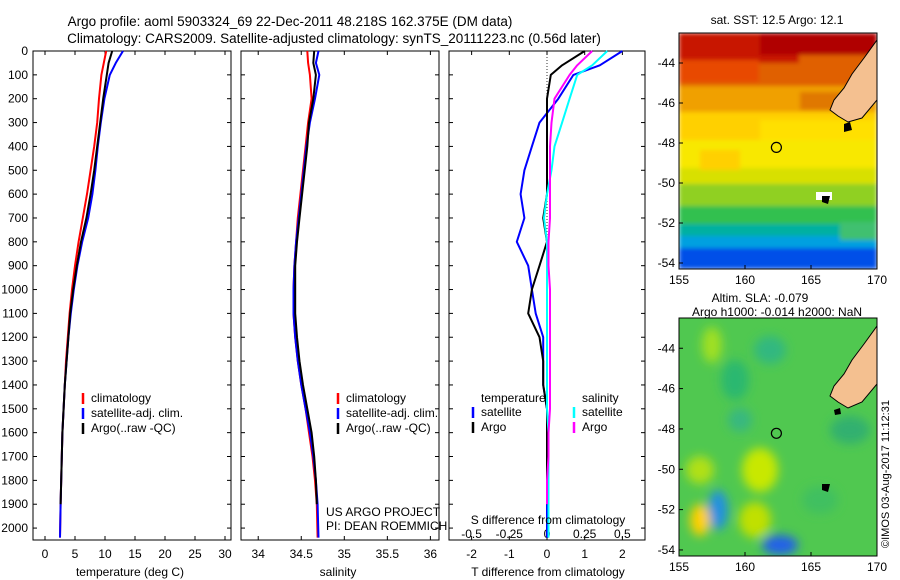 The image size is (900, 580). Describe the element at coordinates (130, 572) in the screenshot. I see `temperature-xlabel: temperature (deg C)` at that location.